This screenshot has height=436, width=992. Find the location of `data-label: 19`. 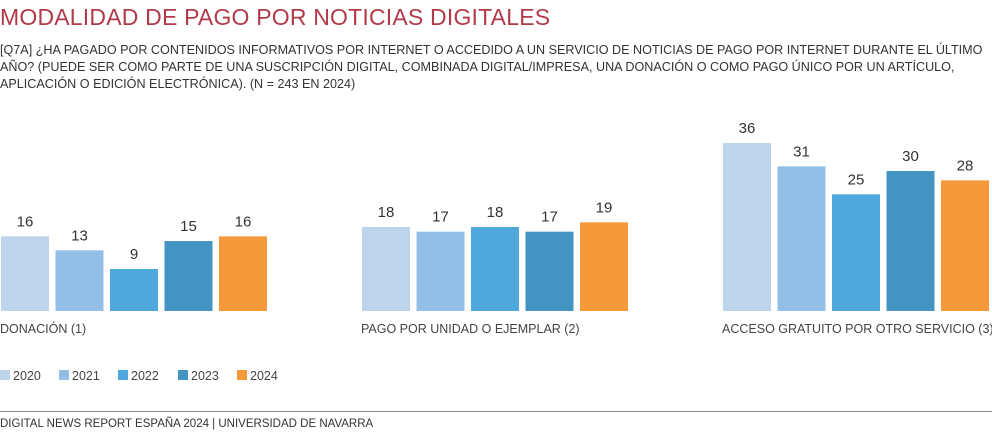

data-label: 19 is located at coordinates (604, 207).